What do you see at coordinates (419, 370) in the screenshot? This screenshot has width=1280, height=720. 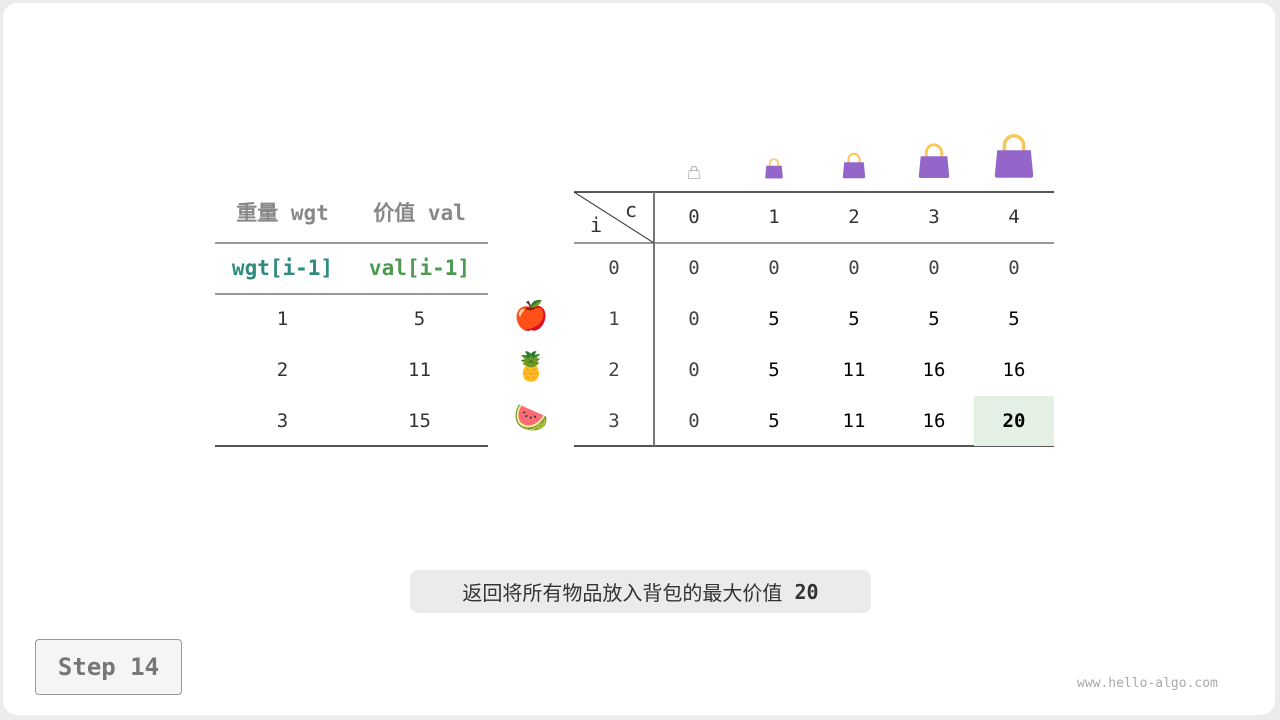 I see `value-cell: 11` at bounding box center [419, 370].